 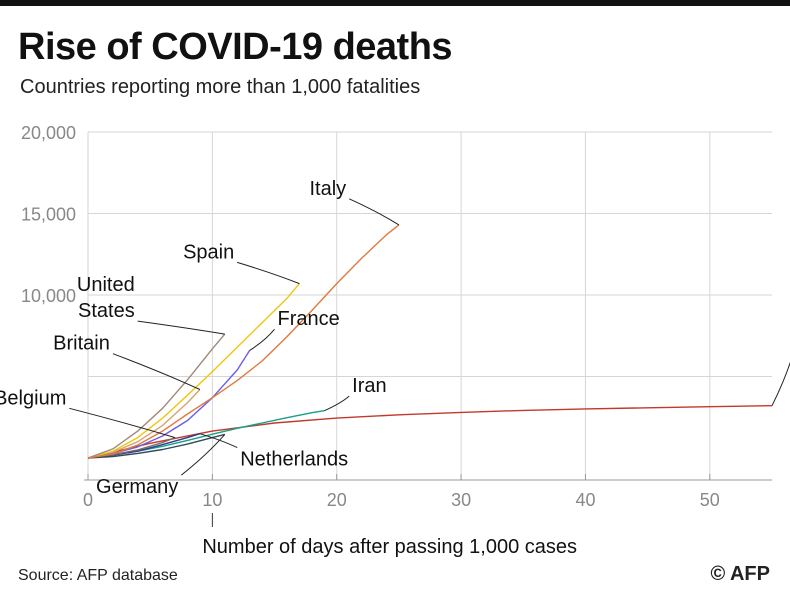 I want to click on x-axis-ticks: 0 10 20 30 40 50, so click(x=401, y=500).